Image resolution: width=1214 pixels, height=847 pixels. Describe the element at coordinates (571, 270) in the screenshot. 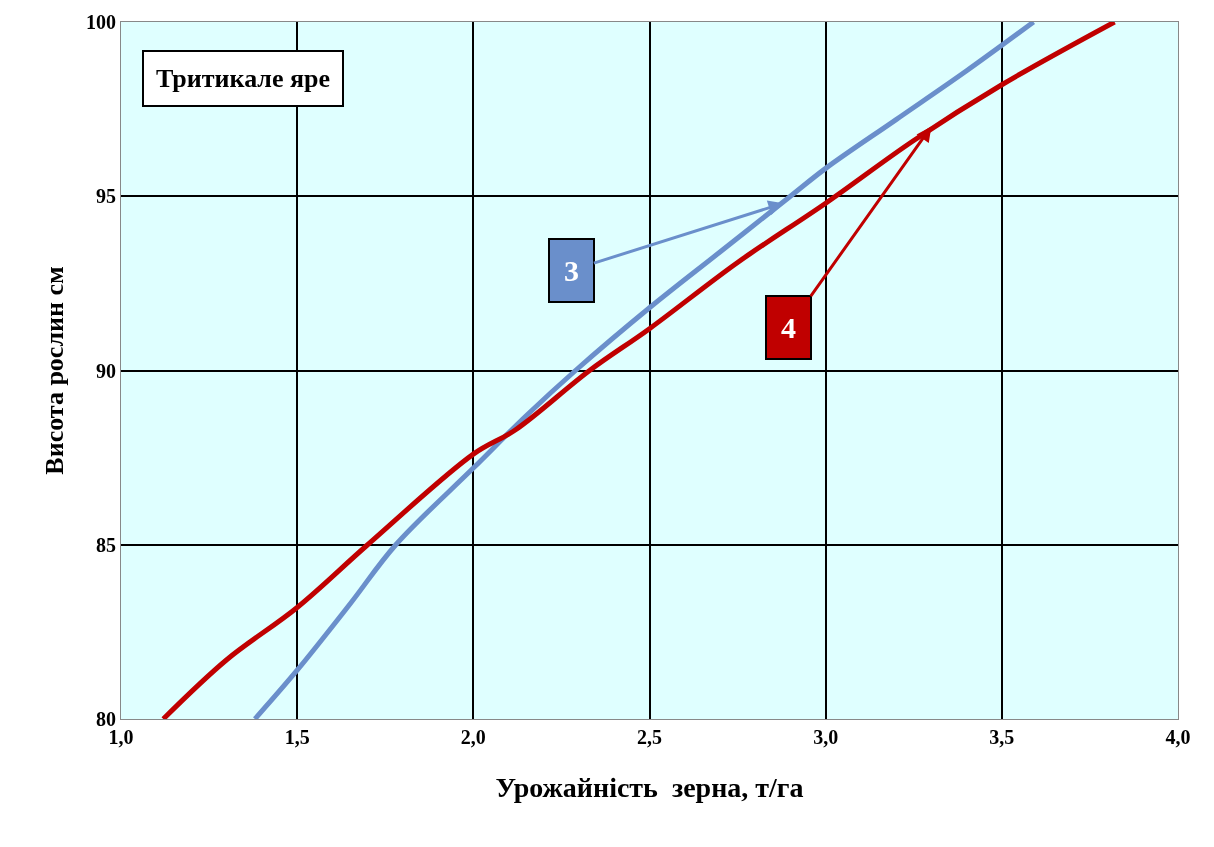

I see `annotation: 3` at that location.